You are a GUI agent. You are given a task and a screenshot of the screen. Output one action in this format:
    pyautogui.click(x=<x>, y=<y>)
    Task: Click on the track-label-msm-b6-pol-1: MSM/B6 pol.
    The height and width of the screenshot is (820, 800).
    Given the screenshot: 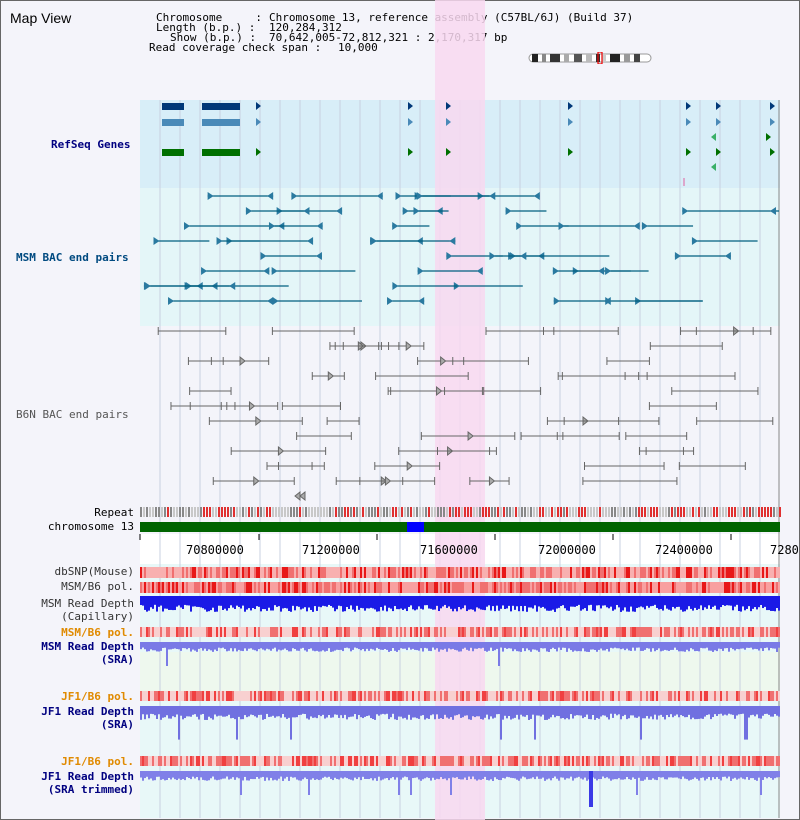 What is the action you would take?
    pyautogui.click(x=97, y=586)
    